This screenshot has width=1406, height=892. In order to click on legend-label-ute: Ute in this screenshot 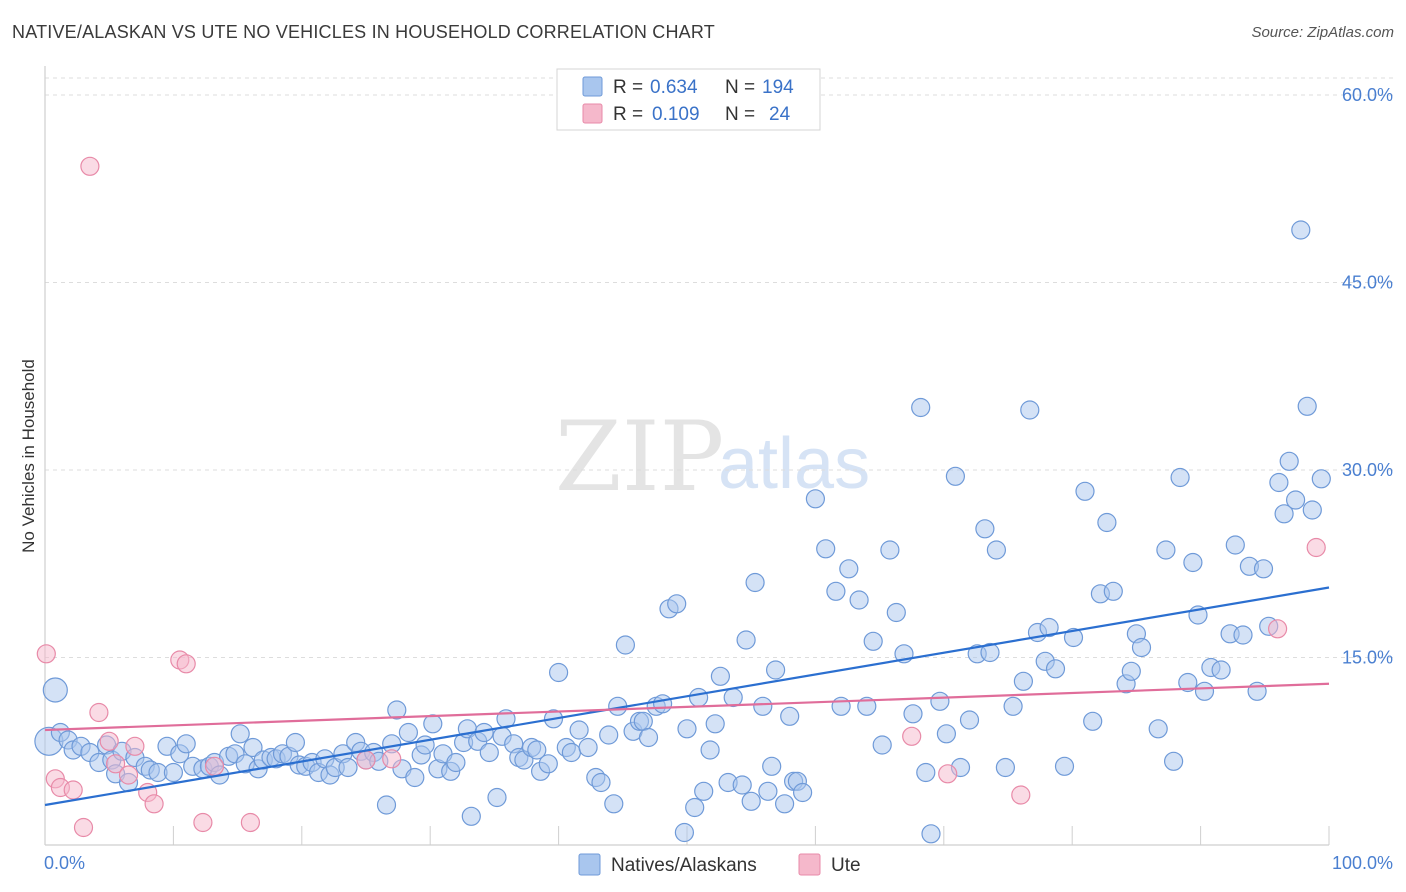, I will do `click(846, 865)`.